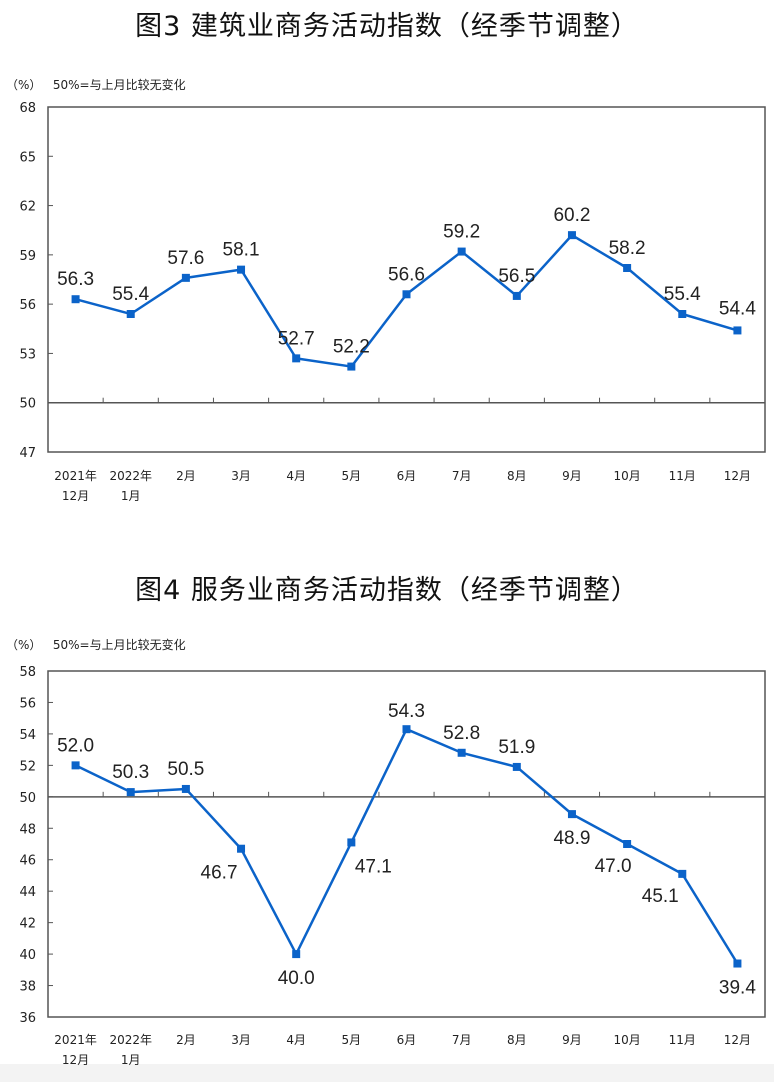 This screenshot has width=774, height=1082. Describe the element at coordinates (27, 207) in the screenshot. I see `y-tick-label: 62` at that location.